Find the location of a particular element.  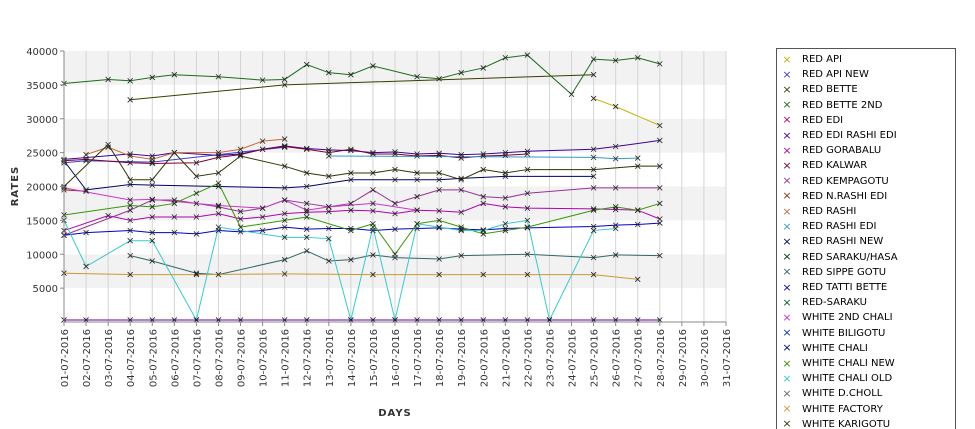

x-axis-title: DAYS is located at coordinates (395, 413).